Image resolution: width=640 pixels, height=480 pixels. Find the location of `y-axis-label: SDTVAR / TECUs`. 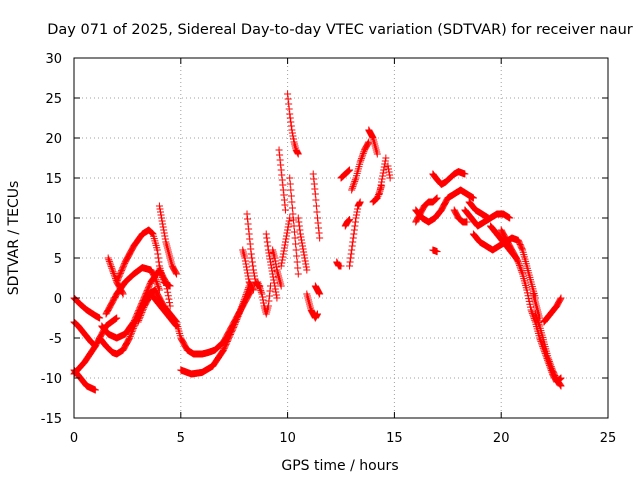

y-axis-label: SDTVAR / TECUs is located at coordinates (14, 238).